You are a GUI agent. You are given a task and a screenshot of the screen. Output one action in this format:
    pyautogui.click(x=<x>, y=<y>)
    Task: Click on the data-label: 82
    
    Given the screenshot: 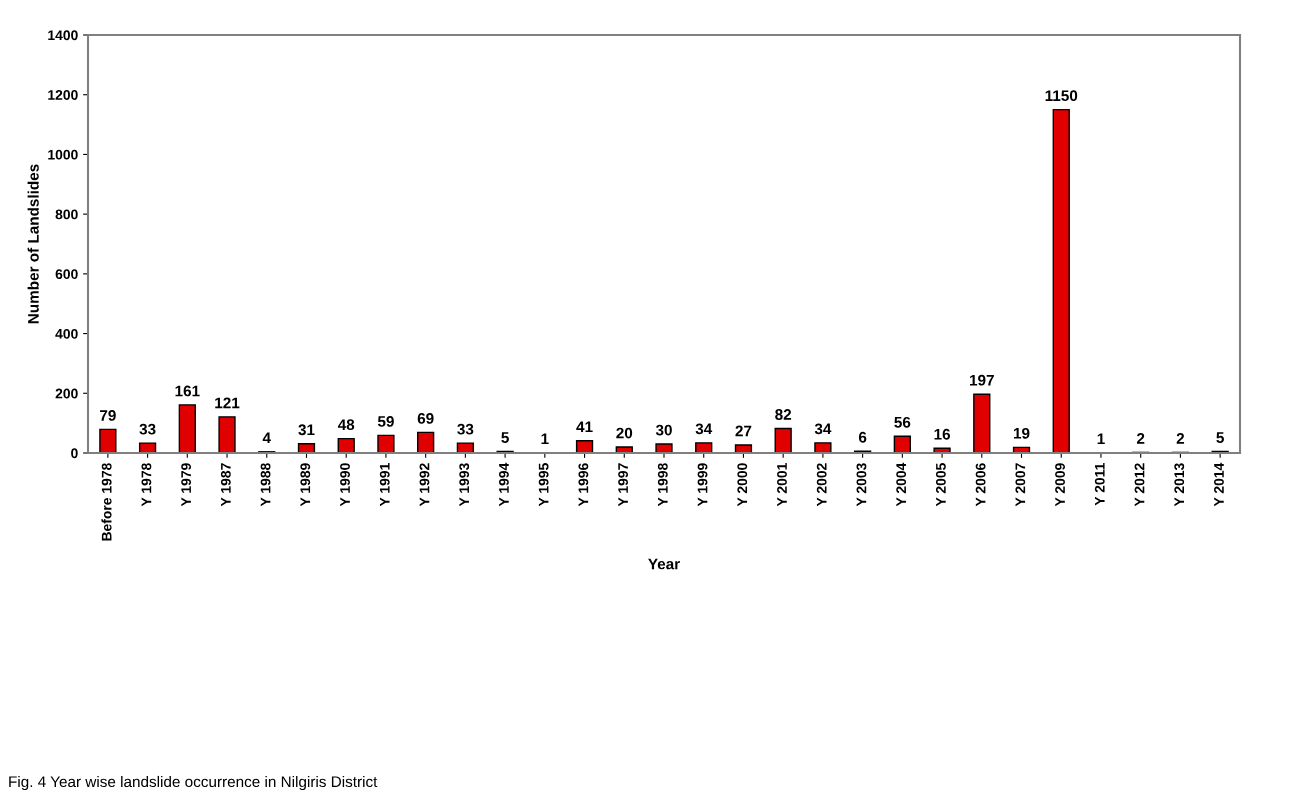 What is the action you would take?
    pyautogui.click(x=783, y=414)
    